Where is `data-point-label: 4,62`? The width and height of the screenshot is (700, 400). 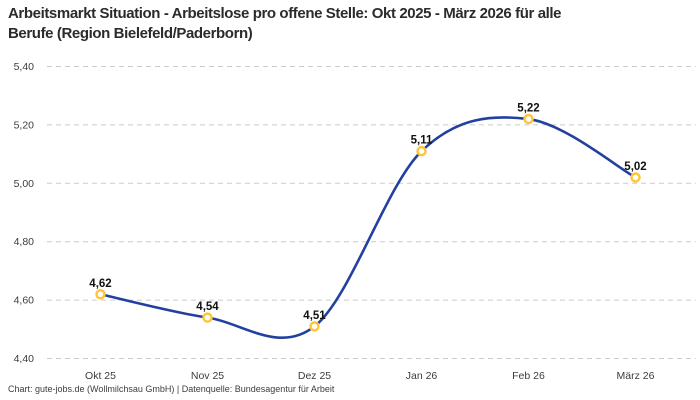 data-point-label: 4,62 is located at coordinates (100, 284).